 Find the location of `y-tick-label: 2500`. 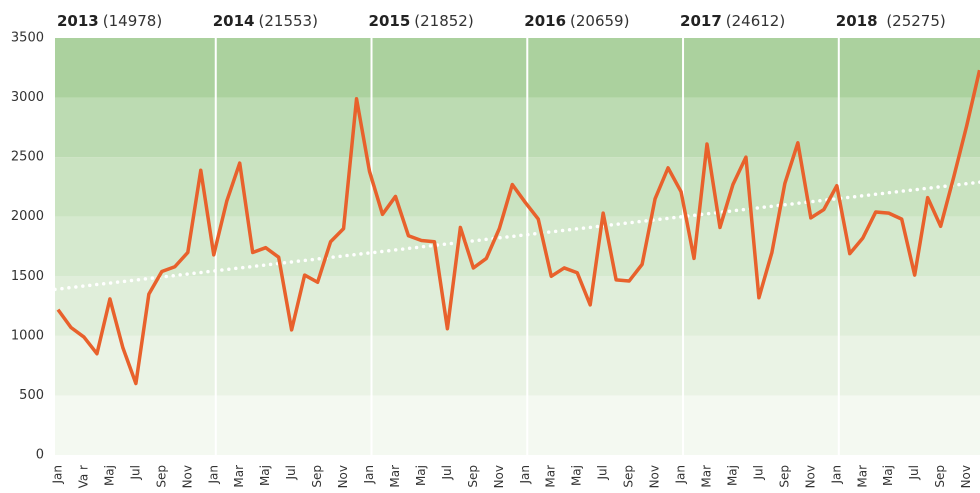

y-tick-label: 2500 is located at coordinates (27, 157).